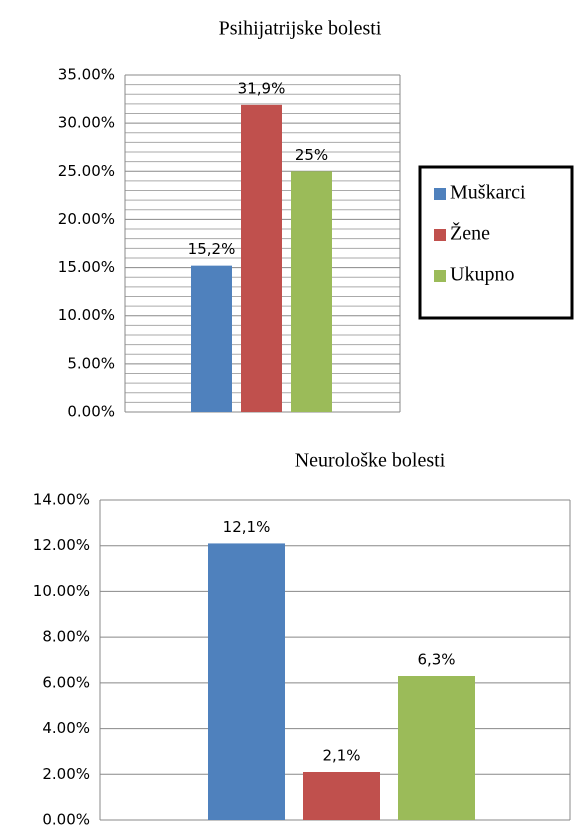 Image resolution: width=577 pixels, height=828 pixels. Describe the element at coordinates (341, 756) in the screenshot. I see `data-label: 2,1%` at that location.